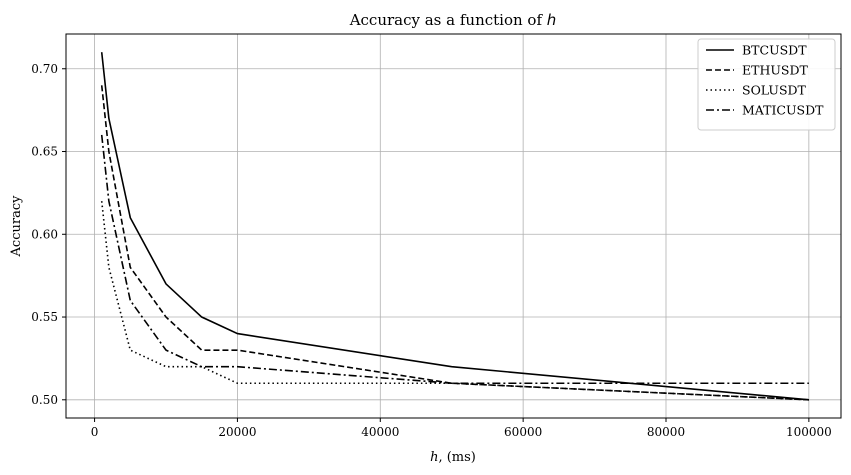 This screenshot has width=851, height=475. What do you see at coordinates (44, 317) in the screenshot?
I see `y-tick-label: 0.55` at bounding box center [44, 317].